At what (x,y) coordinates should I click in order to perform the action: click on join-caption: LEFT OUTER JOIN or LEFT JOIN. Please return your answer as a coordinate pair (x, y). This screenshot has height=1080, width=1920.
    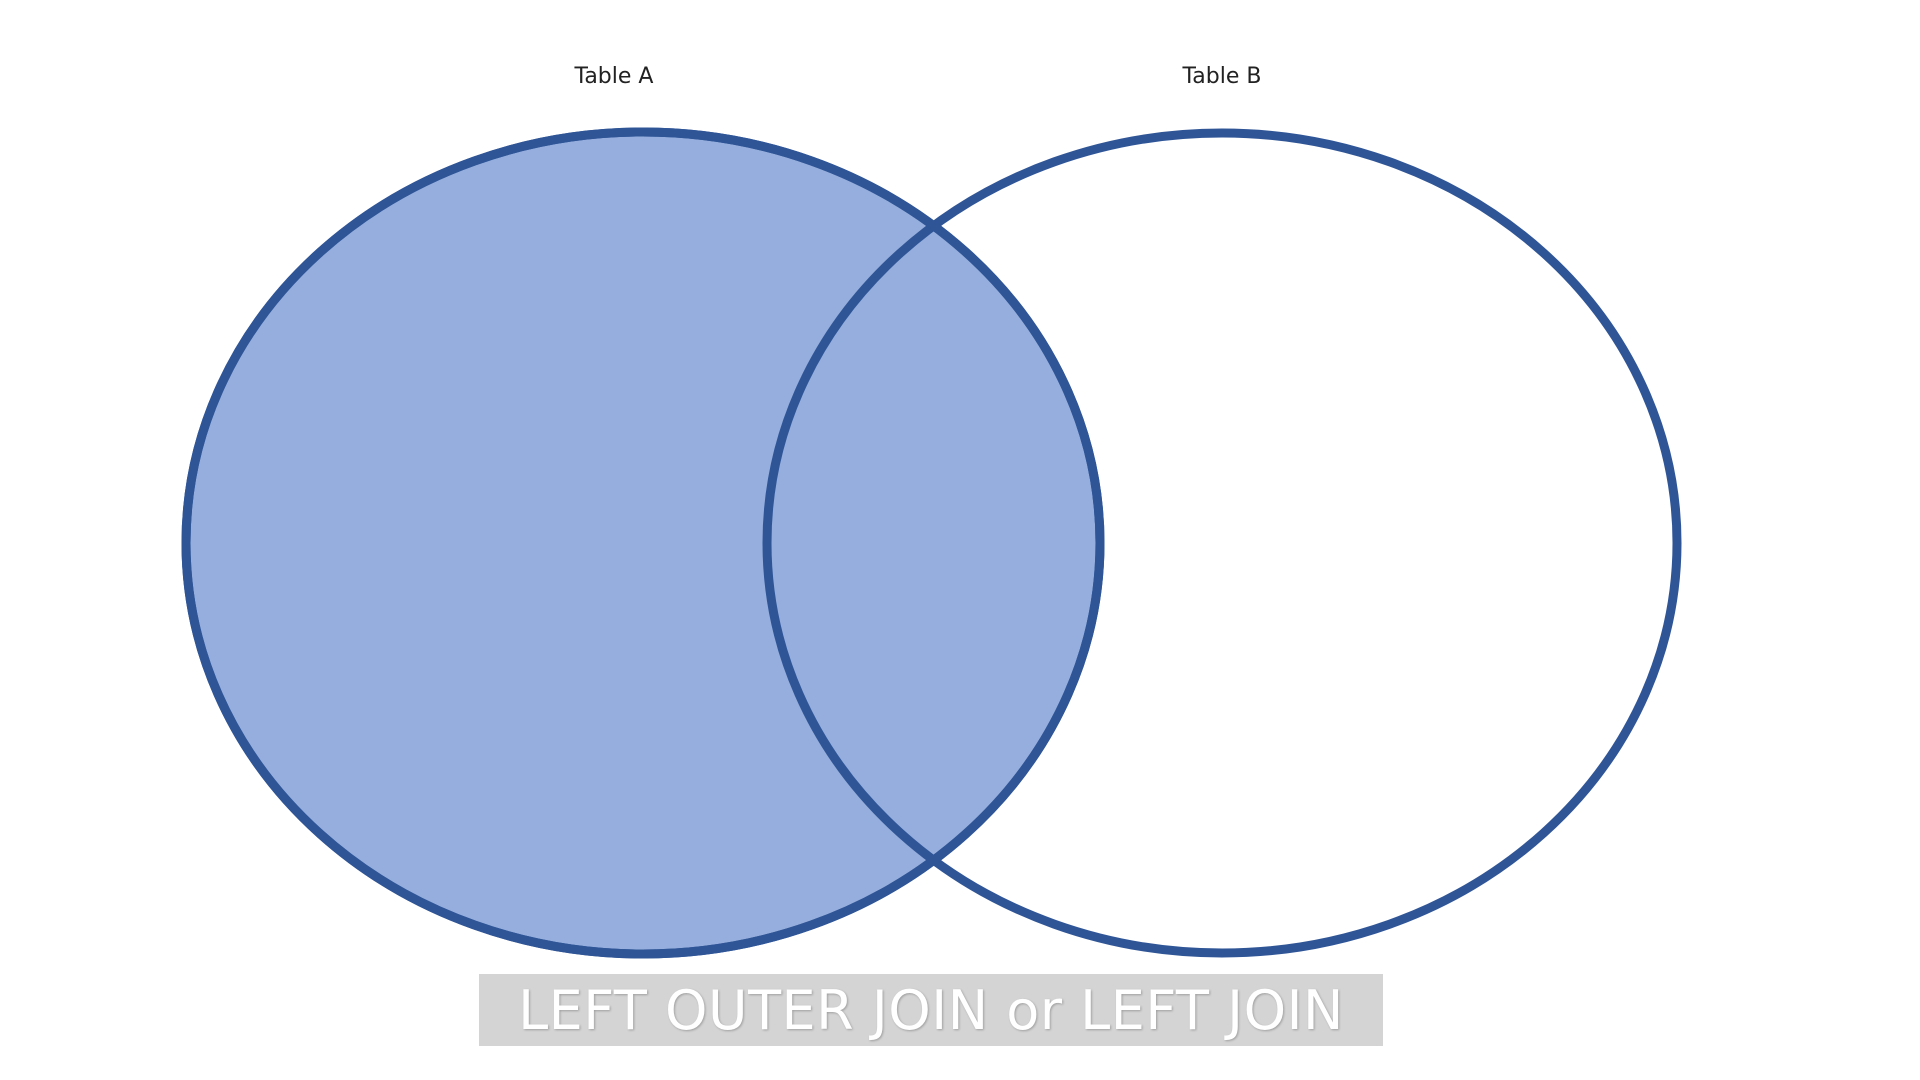
    Looking at the image, I should click on (931, 1010).